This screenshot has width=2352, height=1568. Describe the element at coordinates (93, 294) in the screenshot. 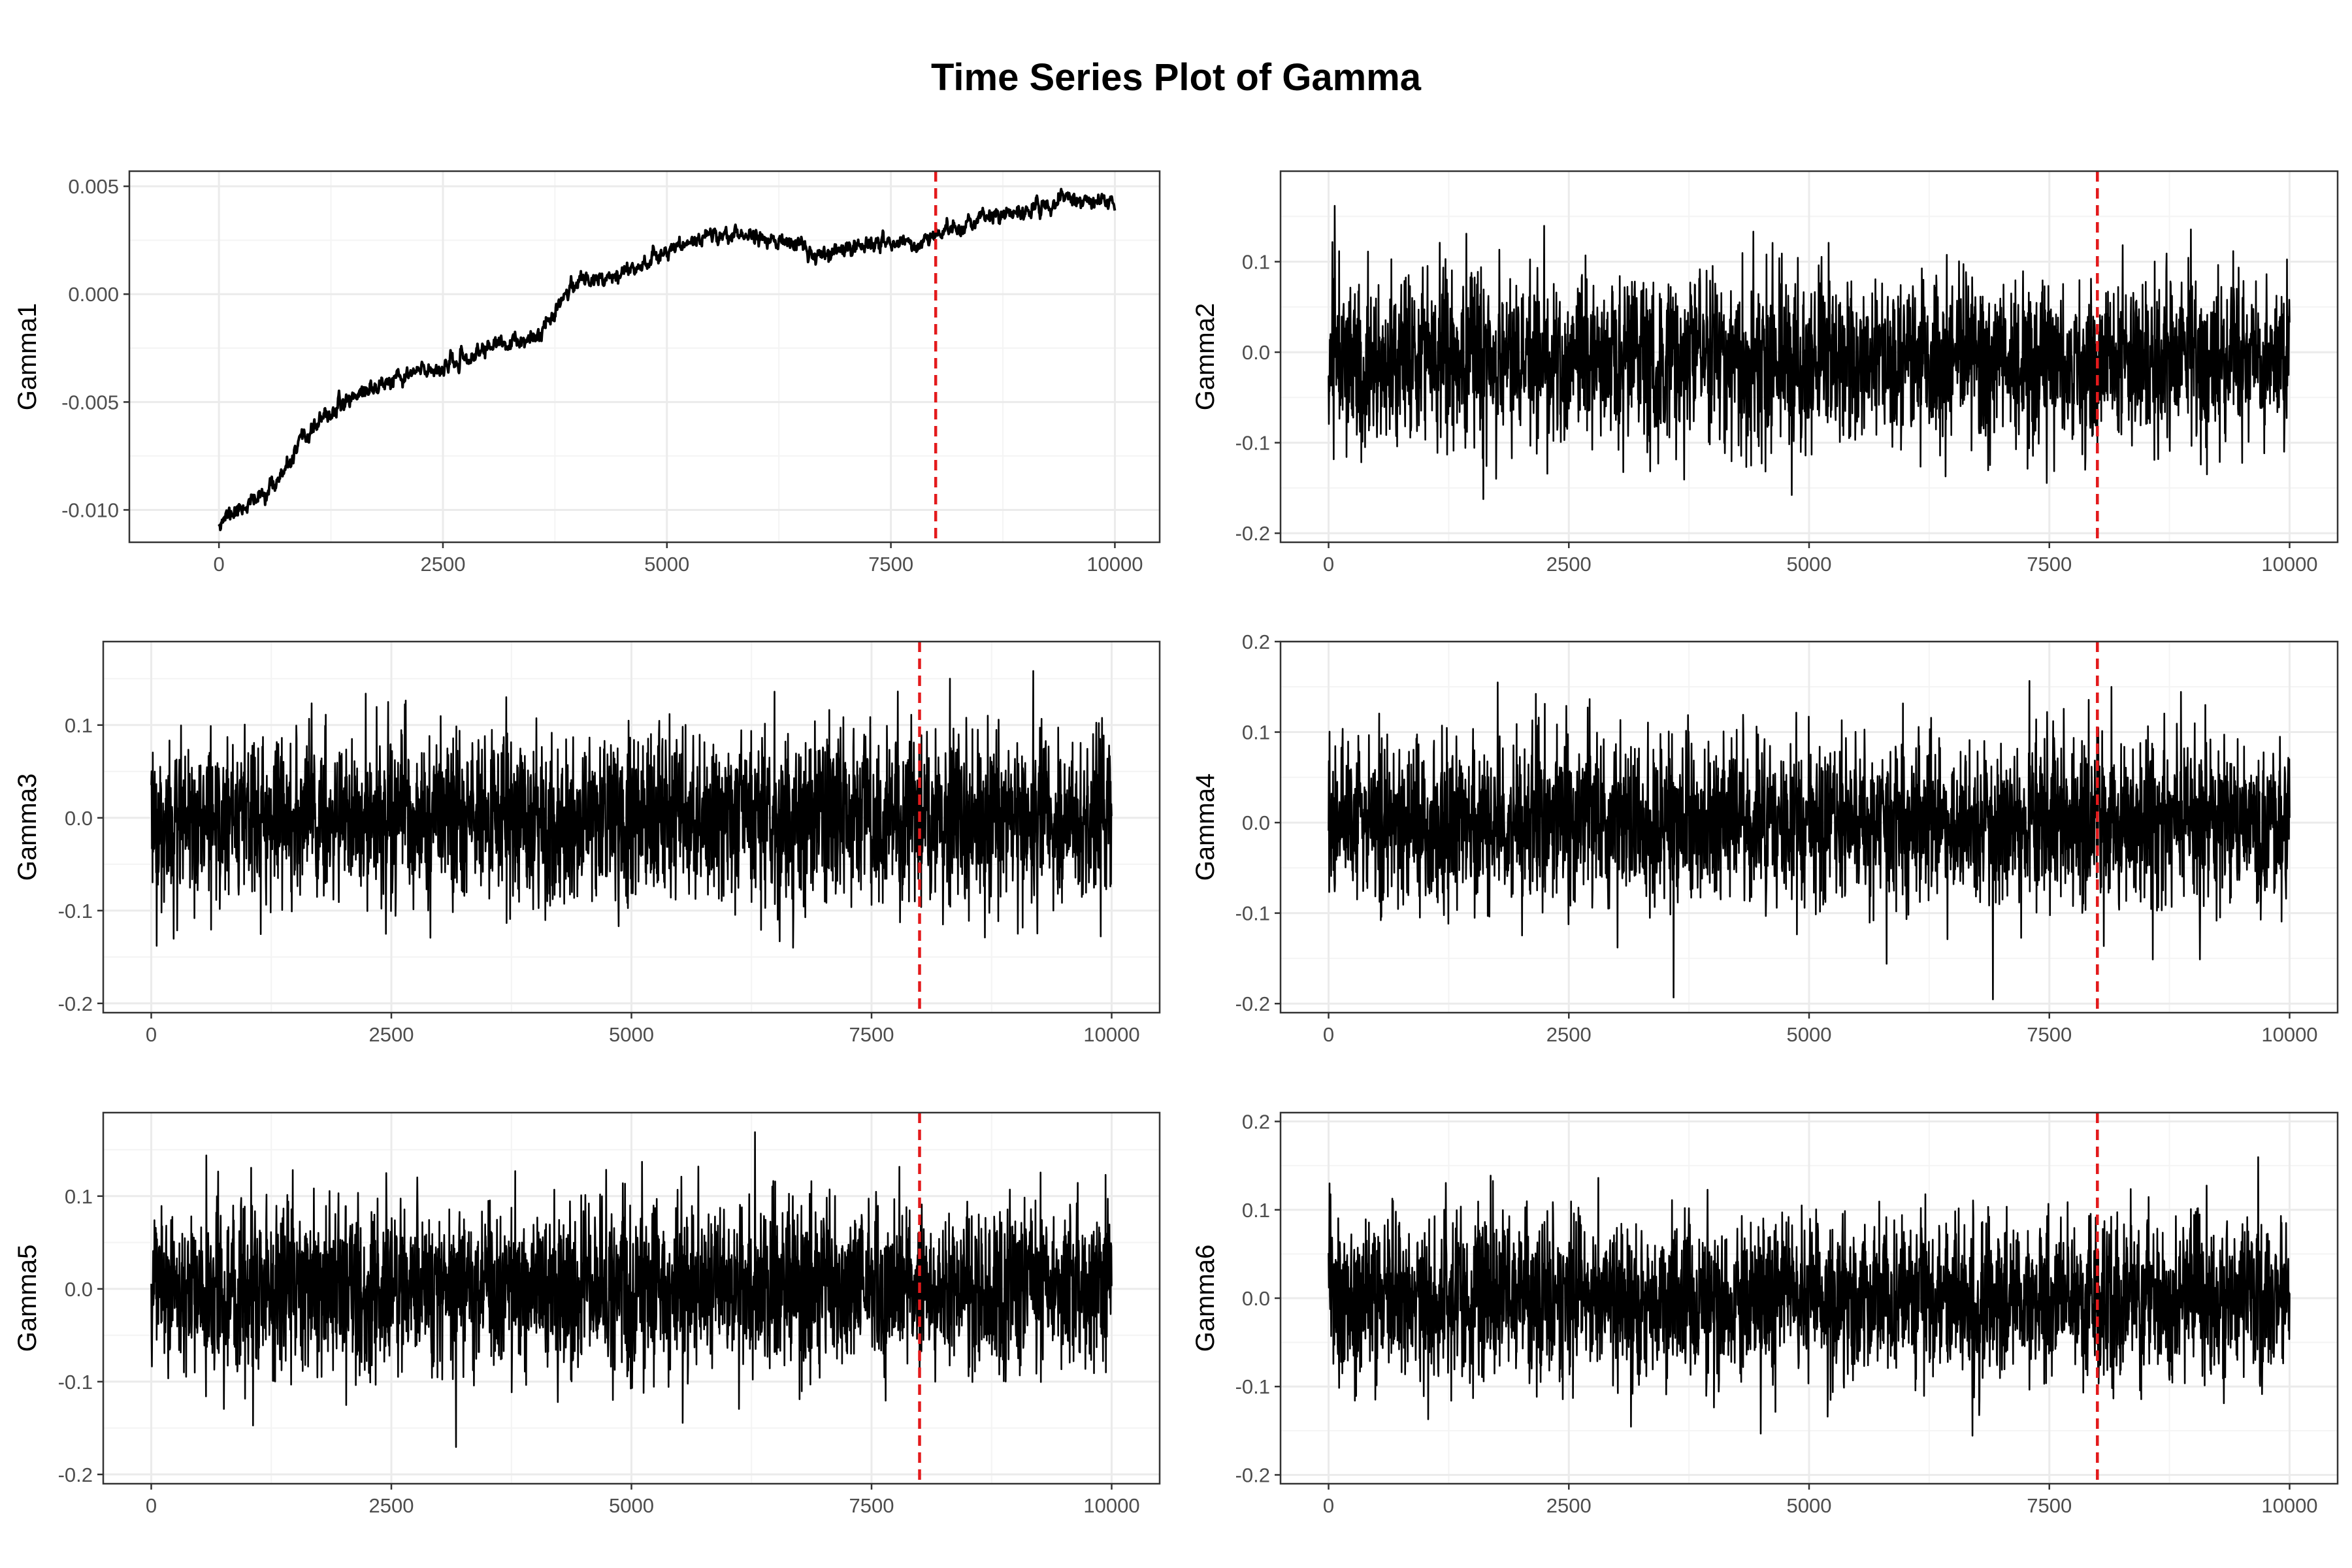

I see `y-tick-label: 0.000` at that location.